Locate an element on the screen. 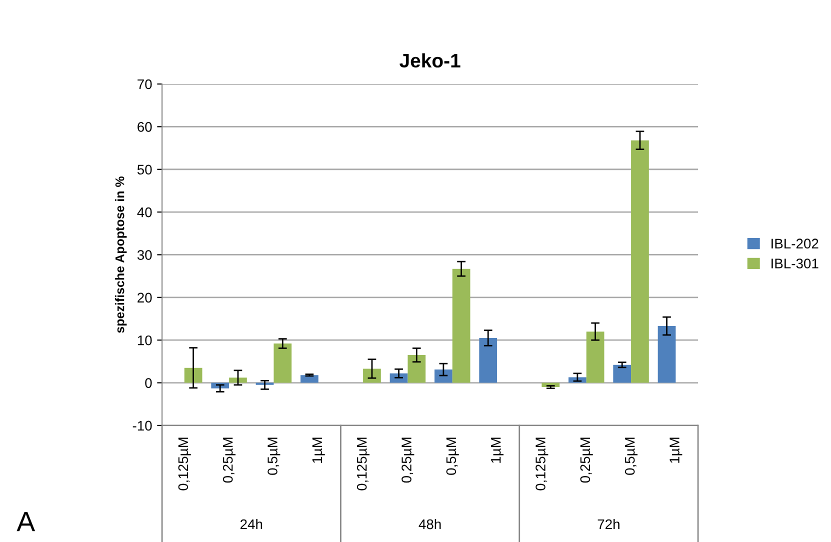  y-axis-title: spezifische Apoptose in % is located at coordinates (121, 254).